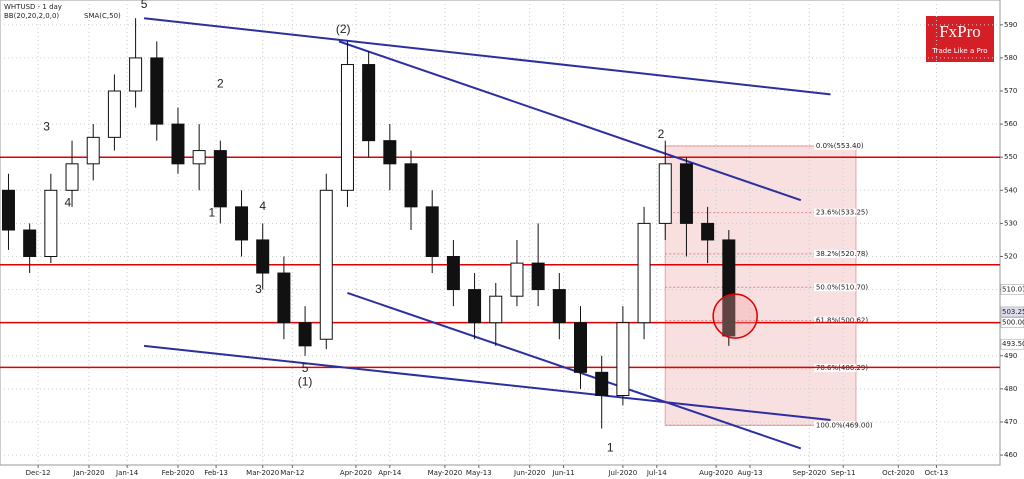 Image resolution: width=1024 pixels, height=479 pixels. What do you see at coordinates (390, 473) in the screenshot?
I see `x-tick-label: Apr-14` at bounding box center [390, 473].